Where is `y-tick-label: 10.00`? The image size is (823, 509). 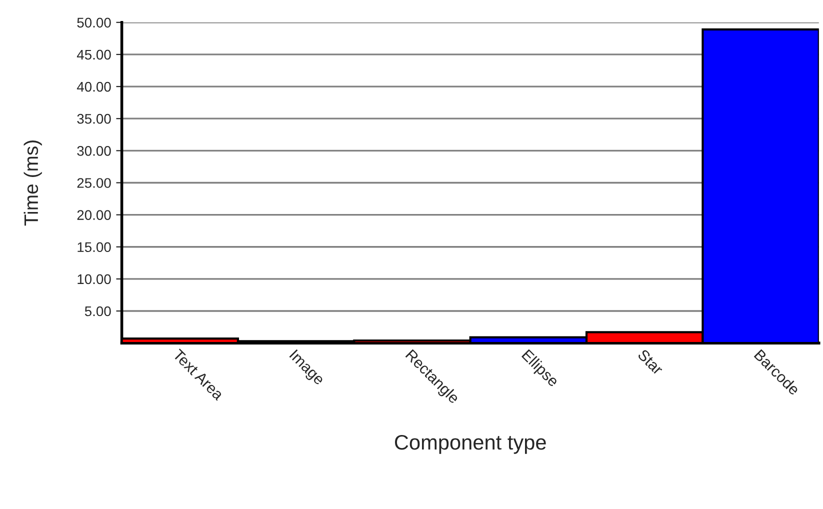
y-tick-label: 10.00 is located at coordinates (94, 279).